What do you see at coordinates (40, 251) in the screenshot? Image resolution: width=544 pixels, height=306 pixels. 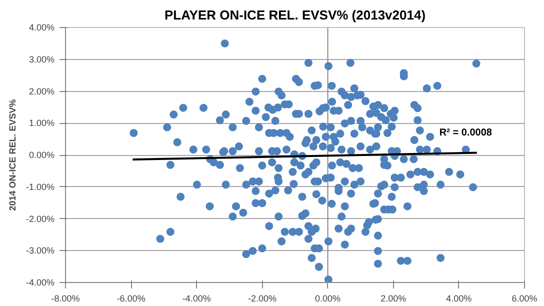 I see `y-tick-label: -3.00%` at bounding box center [40, 251].